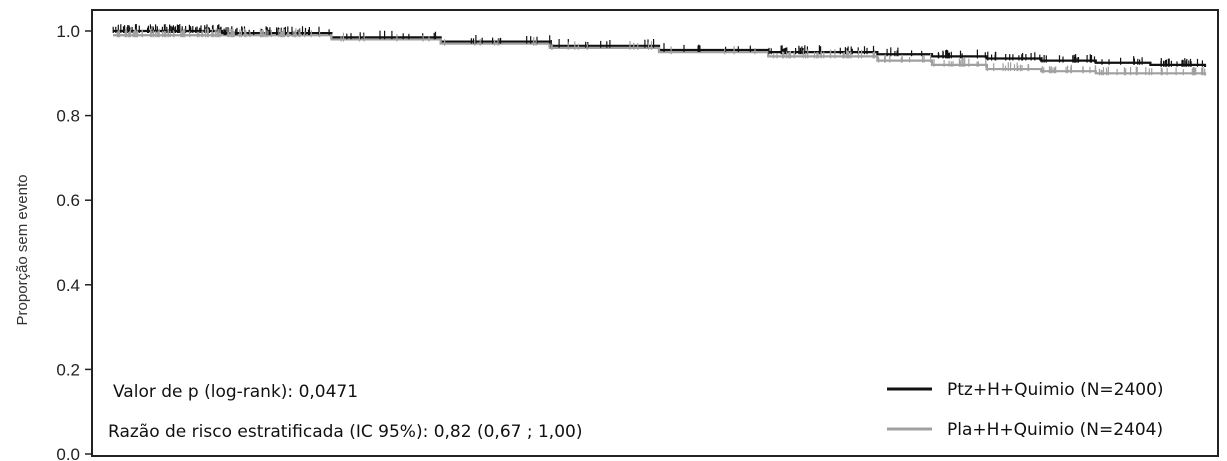 The image size is (1227, 461). Describe the element at coordinates (68, 31) in the screenshot. I see `y-tick-label: 1.0` at that location.